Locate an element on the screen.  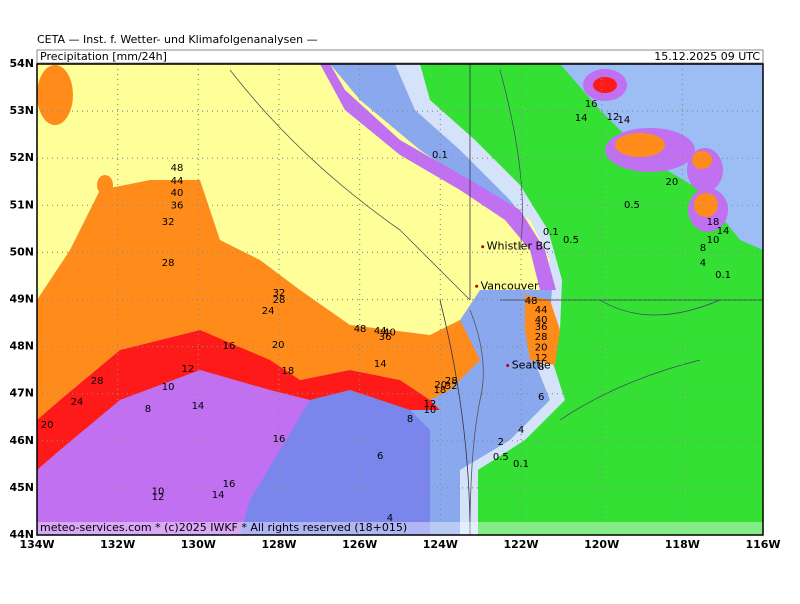
lat-tick-label: 47N is located at coordinates (21, 393).